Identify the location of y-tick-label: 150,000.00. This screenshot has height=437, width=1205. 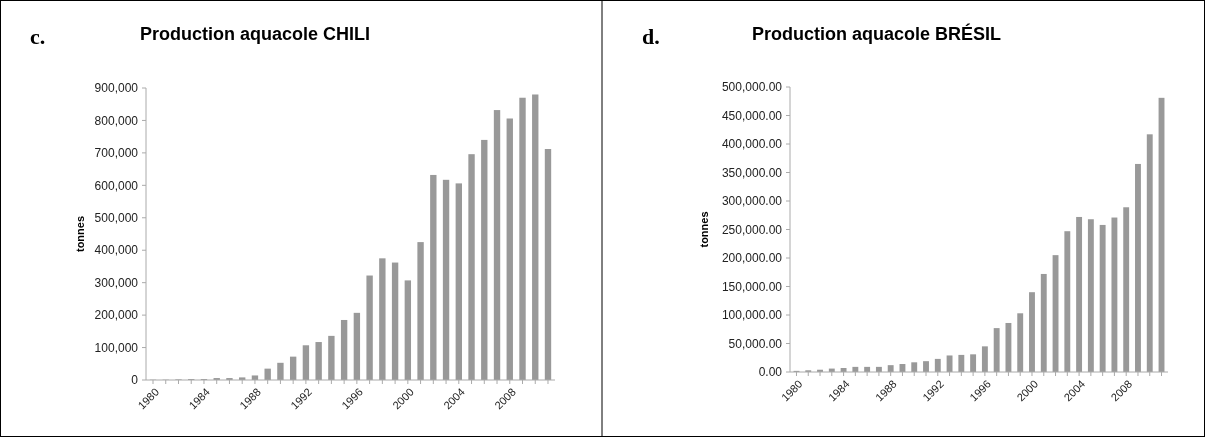
(752, 286).